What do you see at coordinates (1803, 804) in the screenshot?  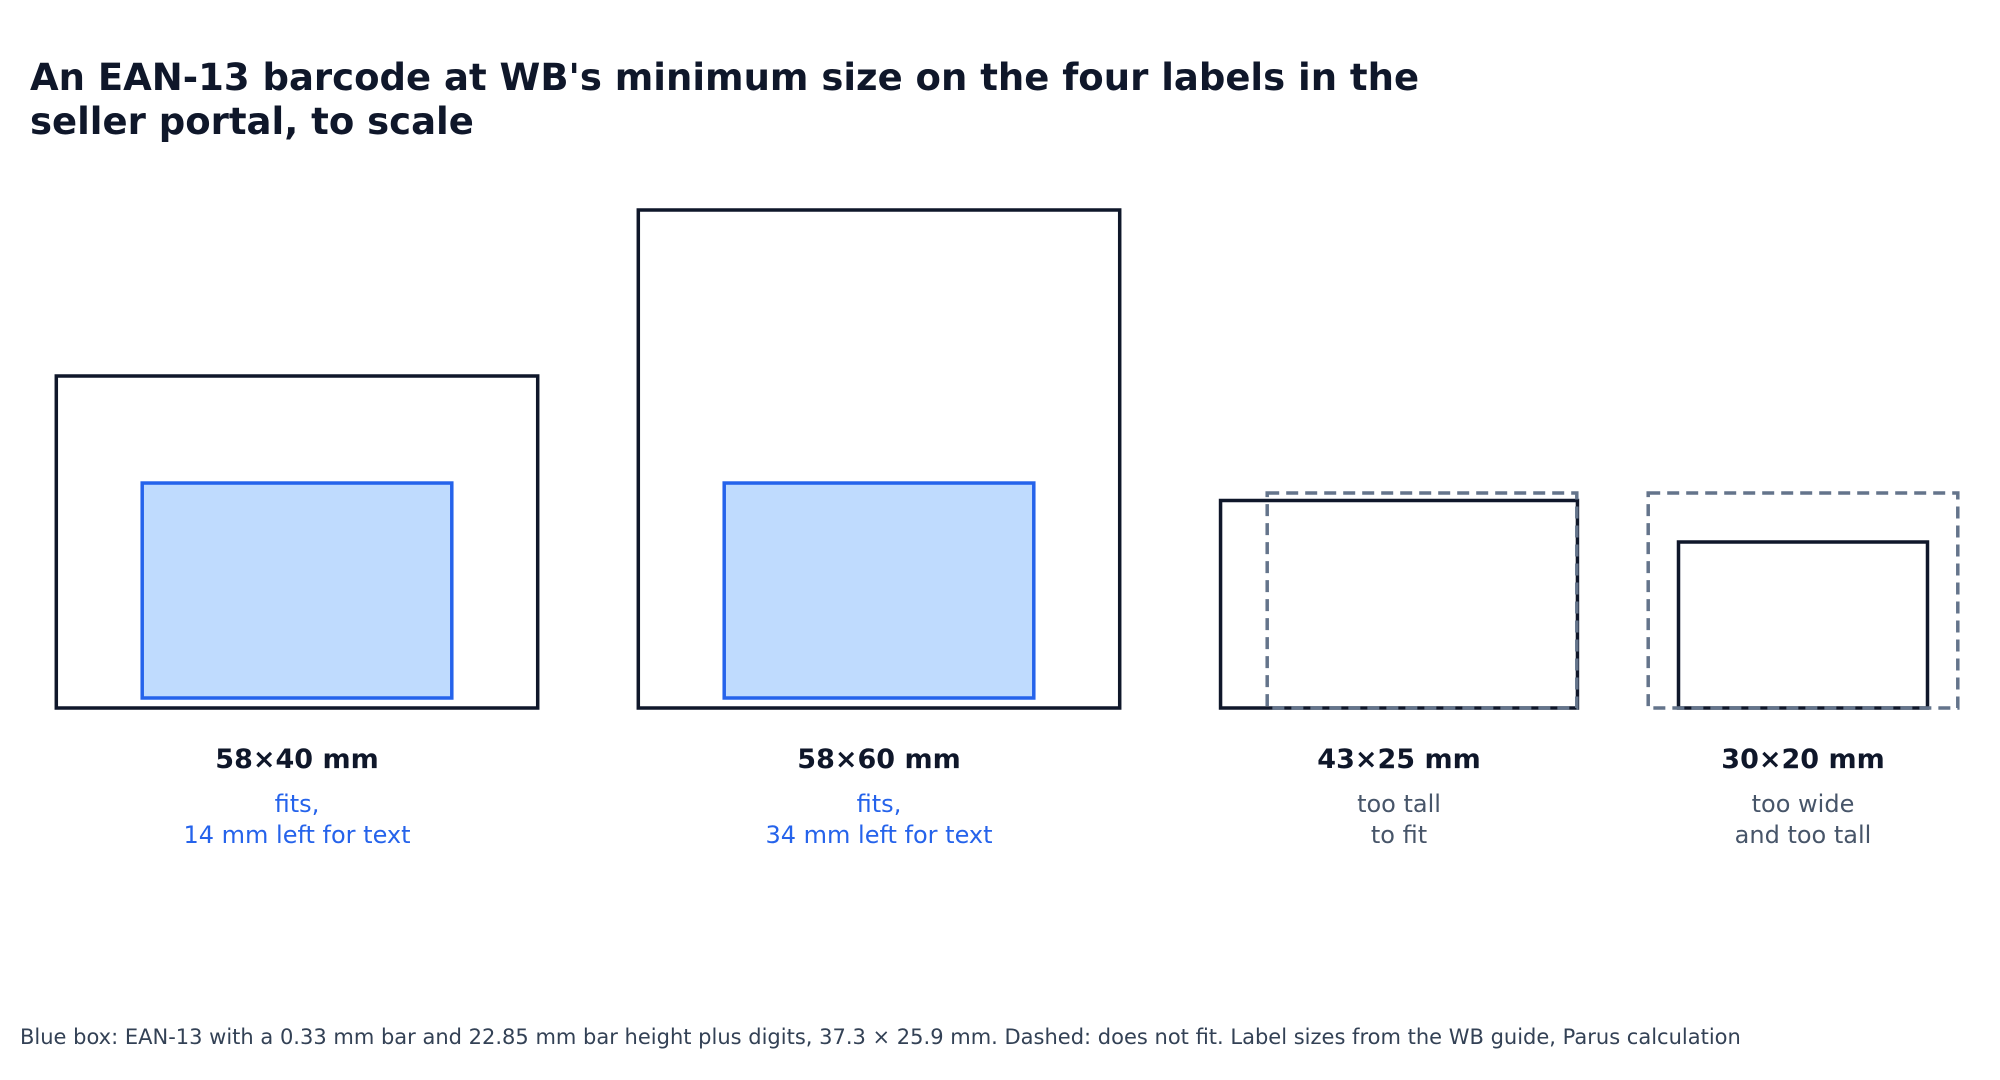 I see `label-status-text: too wide` at bounding box center [1803, 804].